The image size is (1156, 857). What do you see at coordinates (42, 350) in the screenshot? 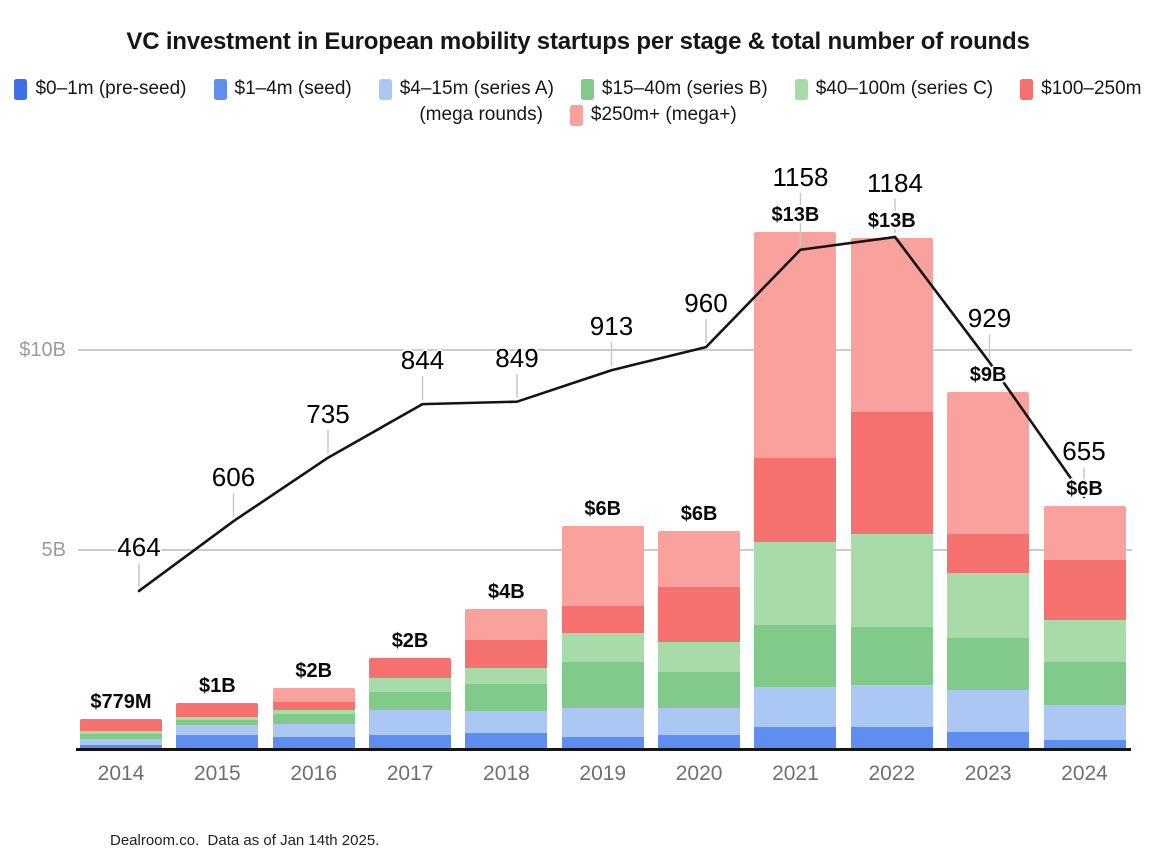
I see `y-axis-tick-label: $10B` at bounding box center [42, 350].